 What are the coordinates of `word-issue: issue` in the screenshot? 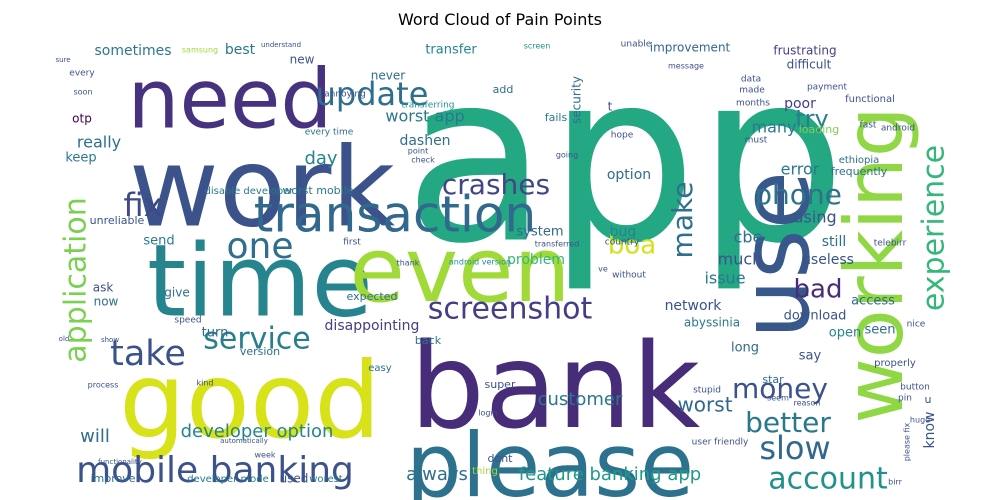 It's located at (724, 278).